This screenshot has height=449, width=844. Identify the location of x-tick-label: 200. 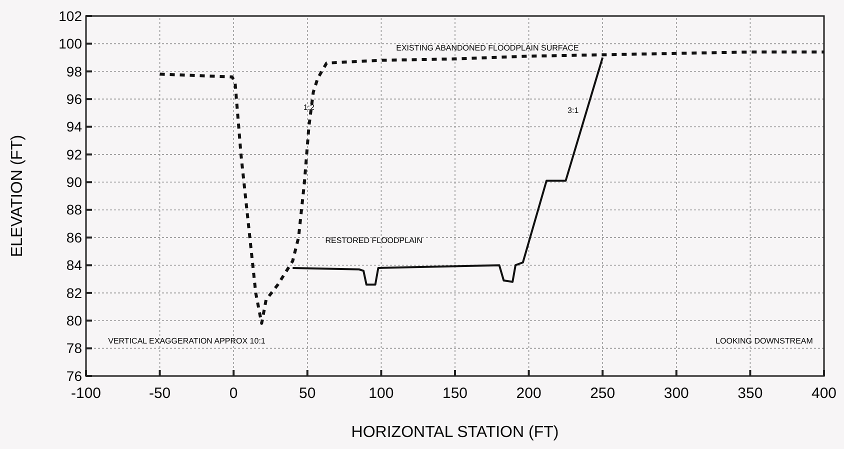
(529, 393).